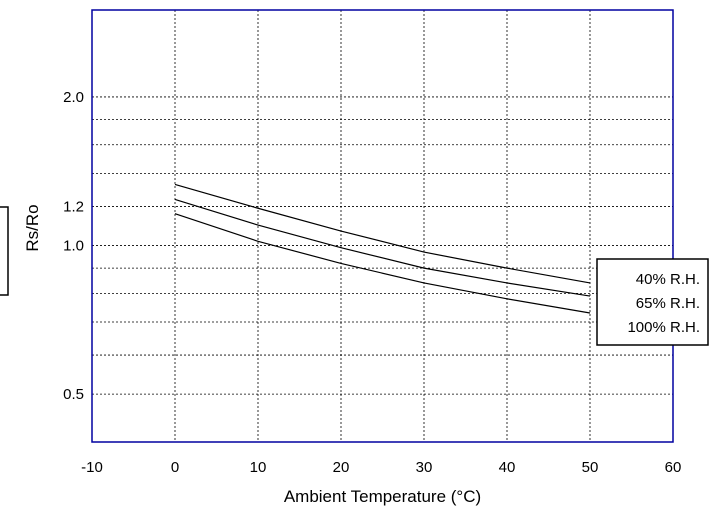 The image size is (720, 511). Describe the element at coordinates (668, 279) in the screenshot. I see `legend-entry: 40% R.H.` at that location.